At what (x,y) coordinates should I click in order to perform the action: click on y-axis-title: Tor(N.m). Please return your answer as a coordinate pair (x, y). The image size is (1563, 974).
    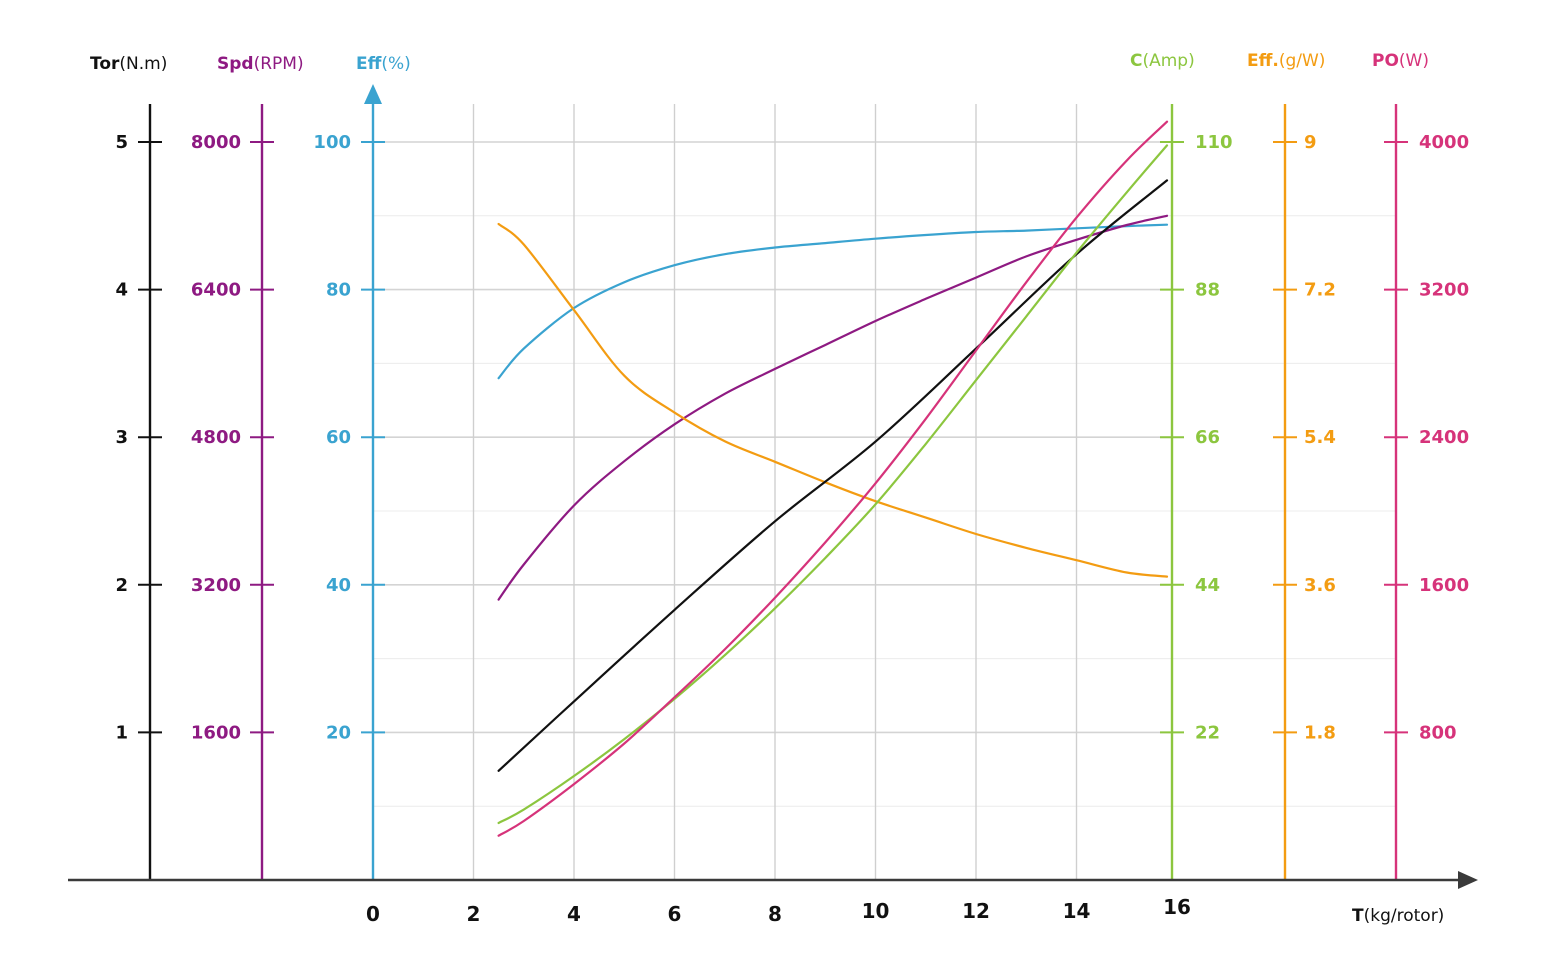
    Looking at the image, I should click on (128, 64).